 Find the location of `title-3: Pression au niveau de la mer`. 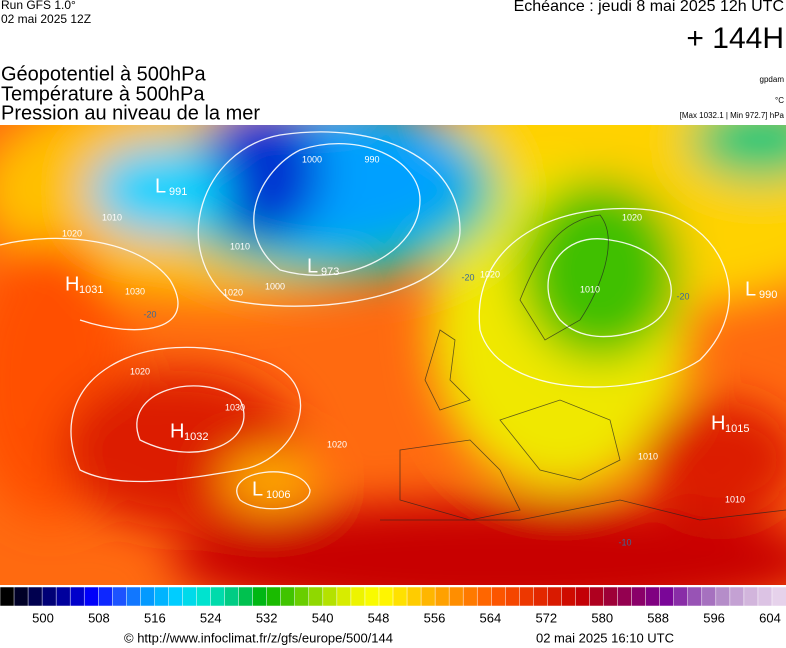

title-3: Pression au niveau de la mer is located at coordinates (130, 113).